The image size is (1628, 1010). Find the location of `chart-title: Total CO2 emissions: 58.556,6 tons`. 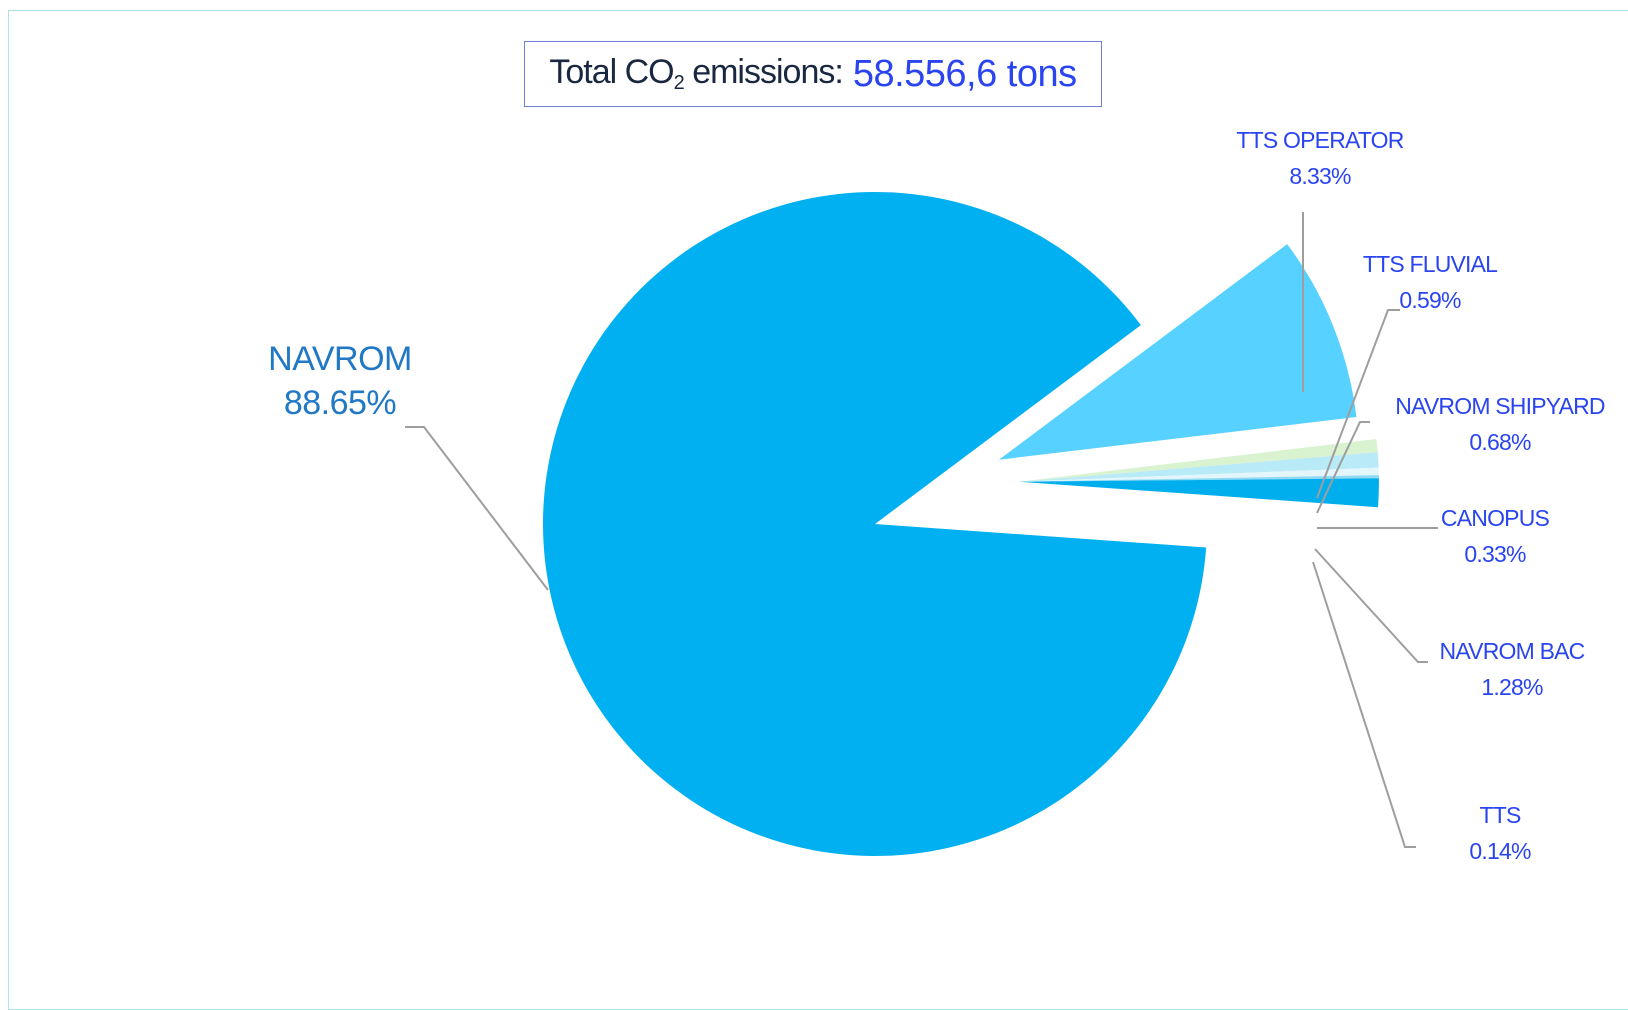

chart-title: Total CO2 emissions: 58.556,6 tons is located at coordinates (813, 74).